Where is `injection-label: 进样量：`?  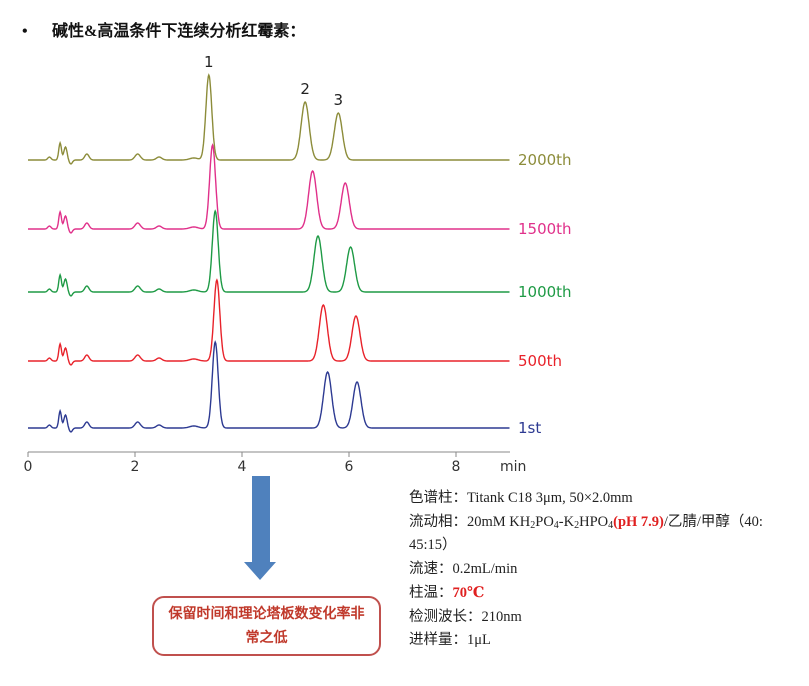
injection-label: 进样量： is located at coordinates (438, 640).